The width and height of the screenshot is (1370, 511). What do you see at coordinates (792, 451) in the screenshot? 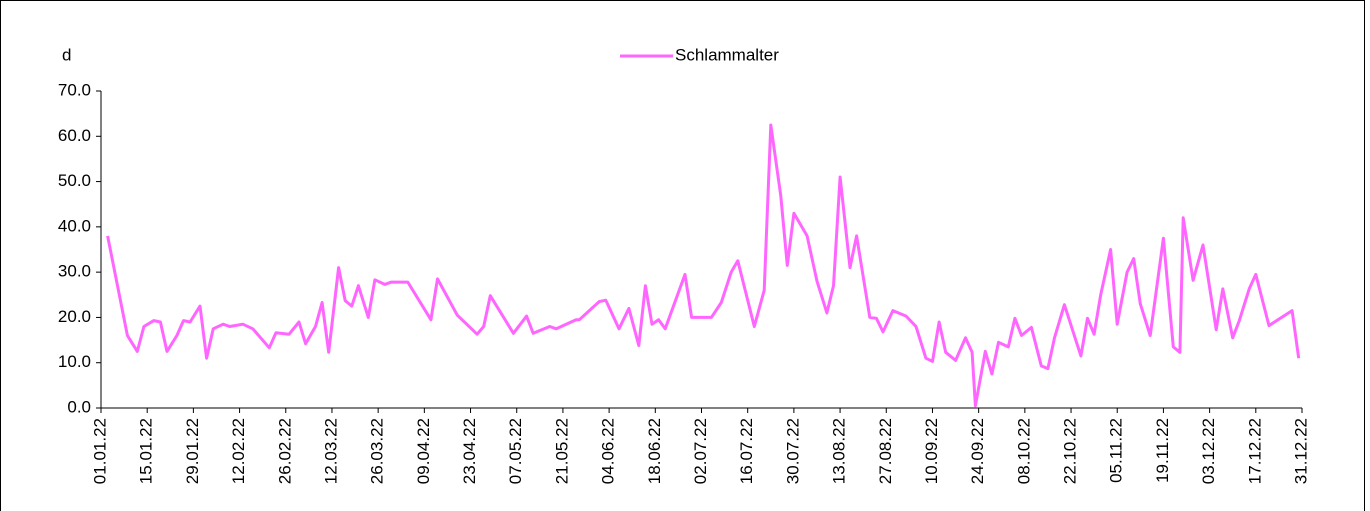
I see `x-tick-label: 30.07.22` at bounding box center [792, 451].